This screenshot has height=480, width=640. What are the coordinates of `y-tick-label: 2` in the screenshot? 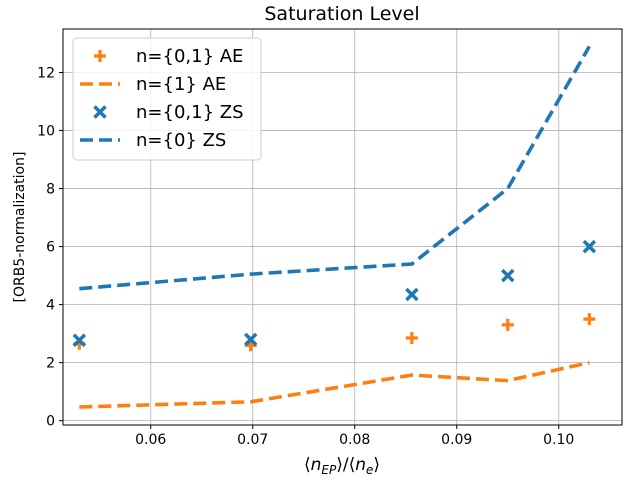 It's located at (50, 364).